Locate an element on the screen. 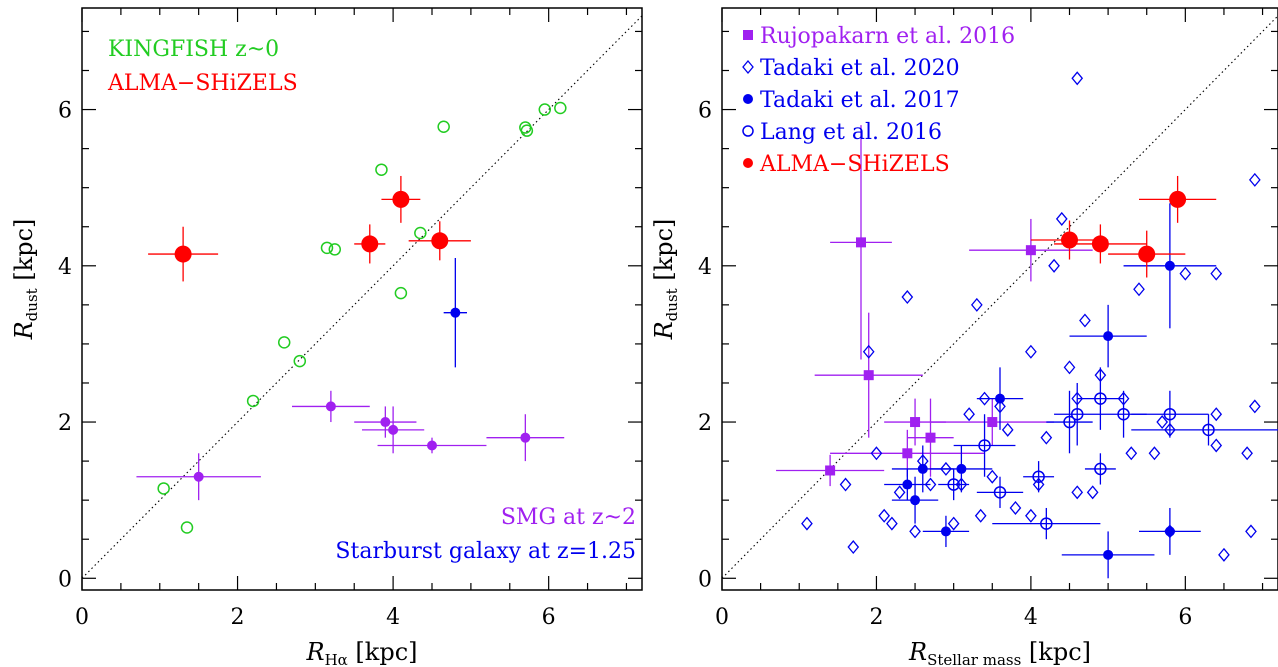  right-x-tick-label: 2 is located at coordinates (876, 617).